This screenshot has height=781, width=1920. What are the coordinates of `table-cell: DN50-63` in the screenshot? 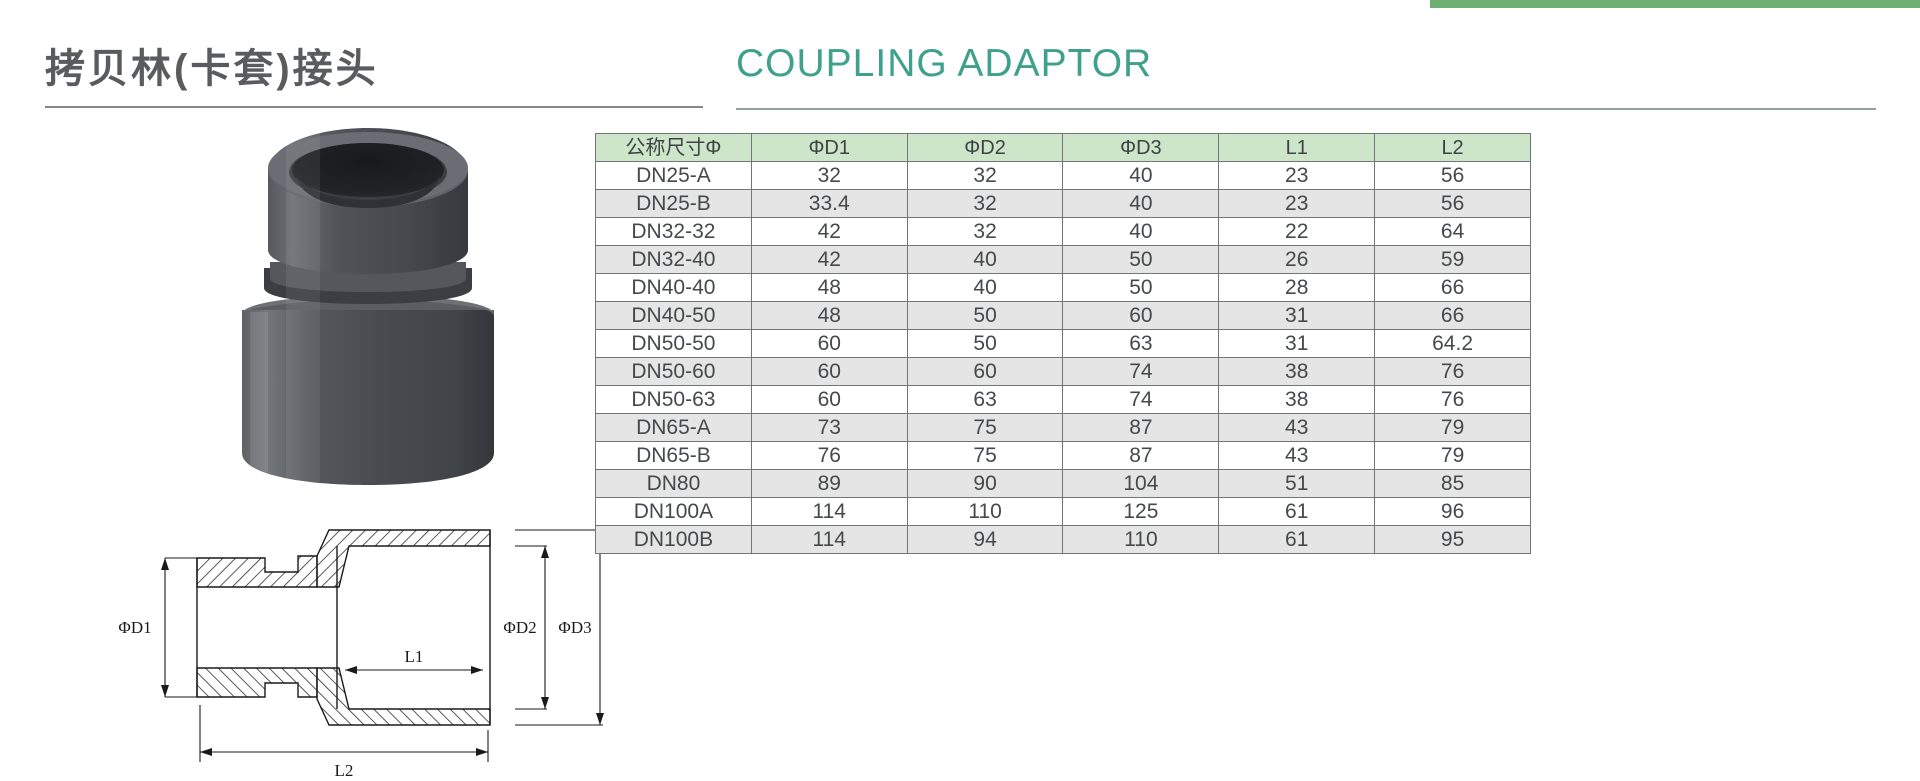 It's located at (673, 399).